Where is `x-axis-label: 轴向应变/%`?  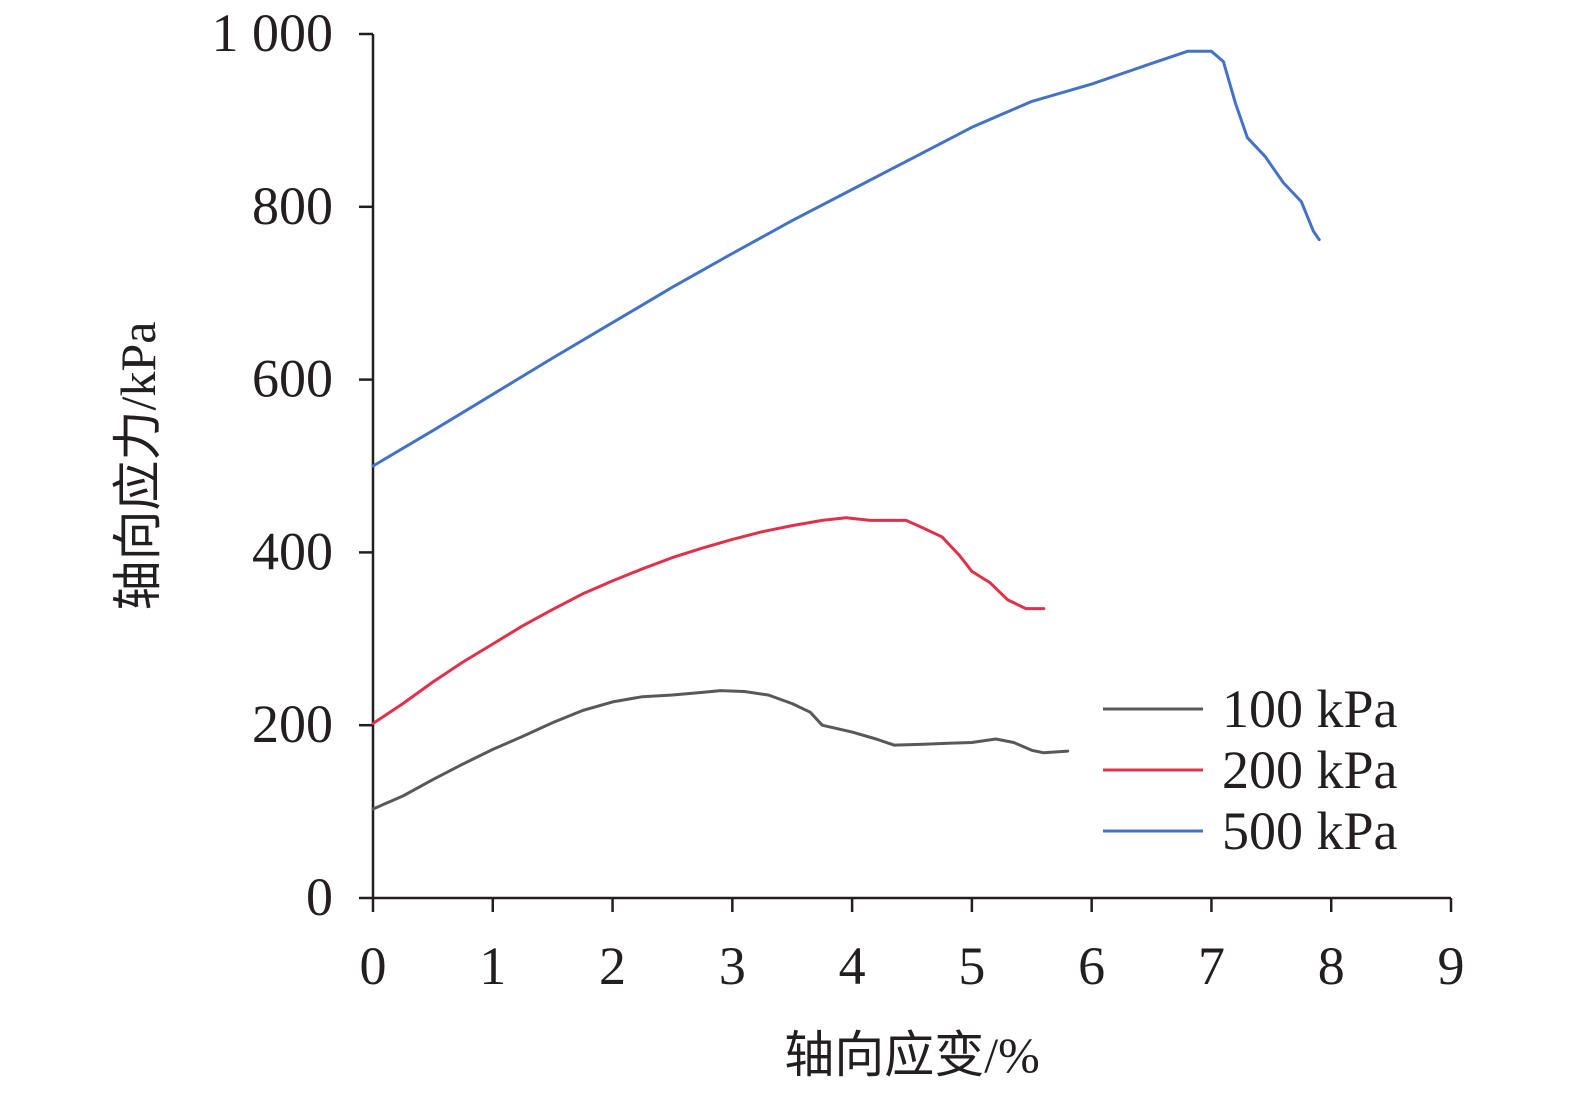
x-axis-label: 轴向应变/% is located at coordinates (912, 1055).